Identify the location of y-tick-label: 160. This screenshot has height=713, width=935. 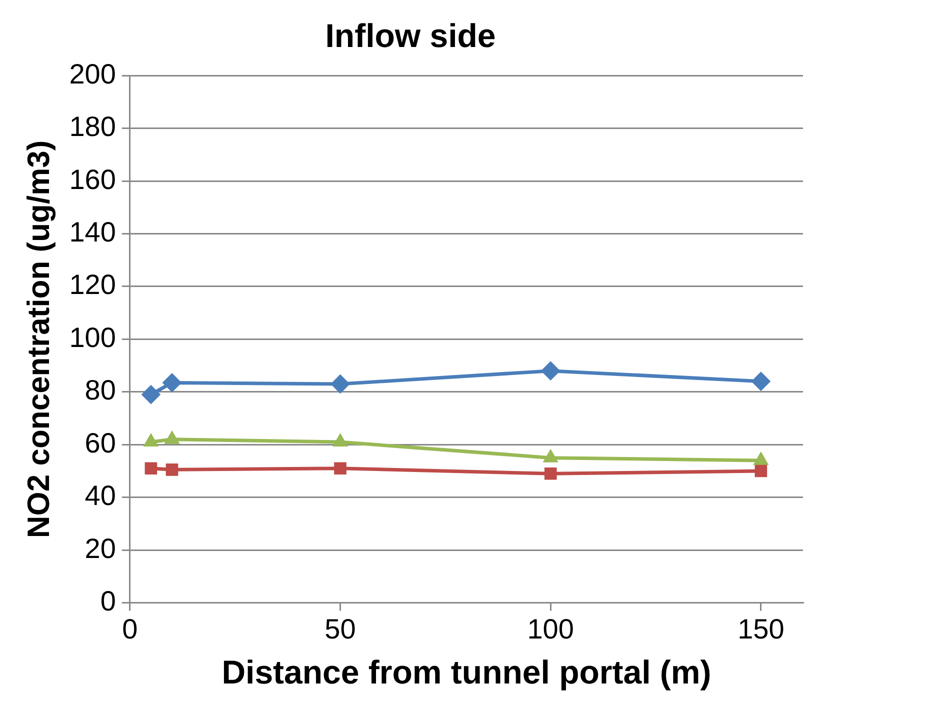
(92, 179).